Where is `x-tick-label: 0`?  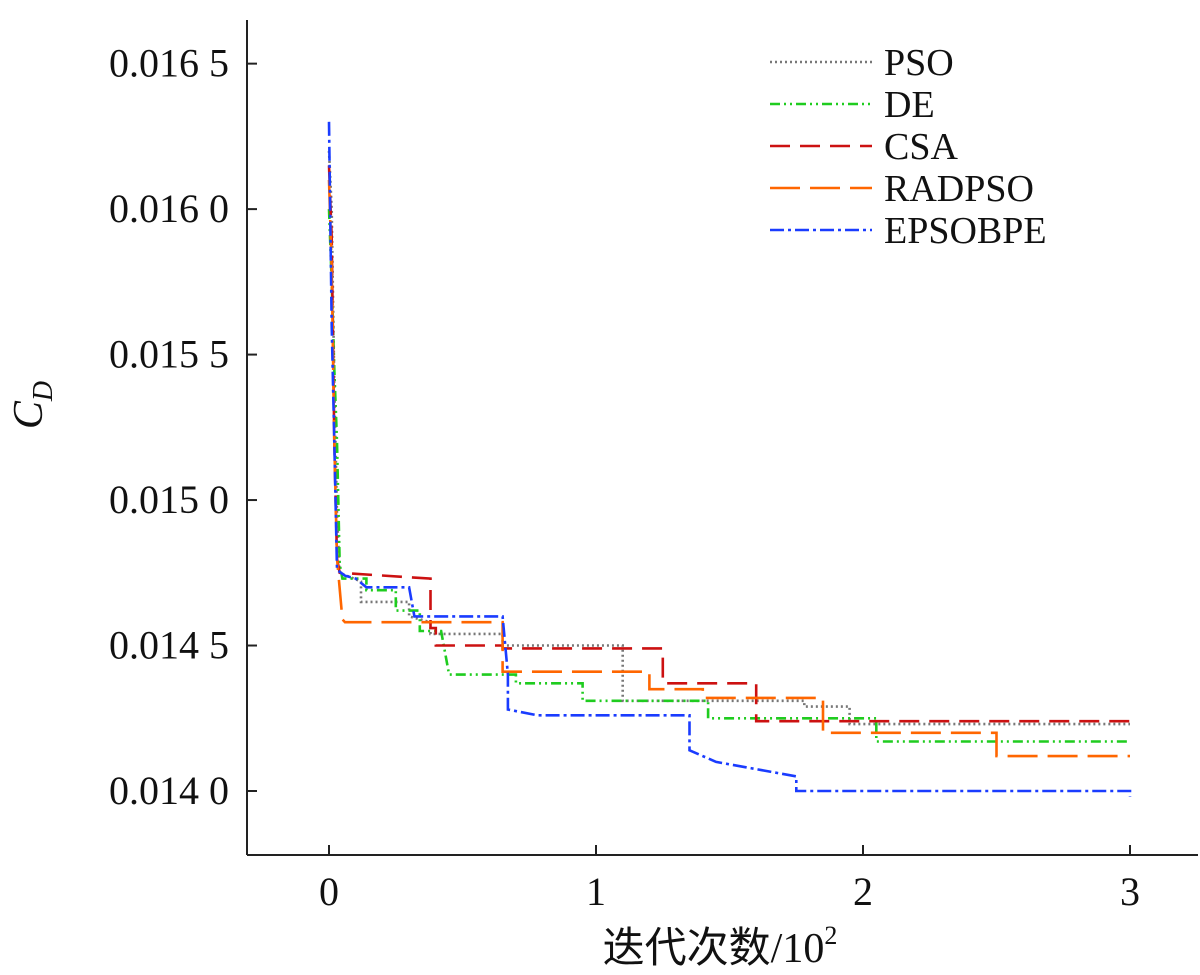 x-tick-label: 0 is located at coordinates (329, 891).